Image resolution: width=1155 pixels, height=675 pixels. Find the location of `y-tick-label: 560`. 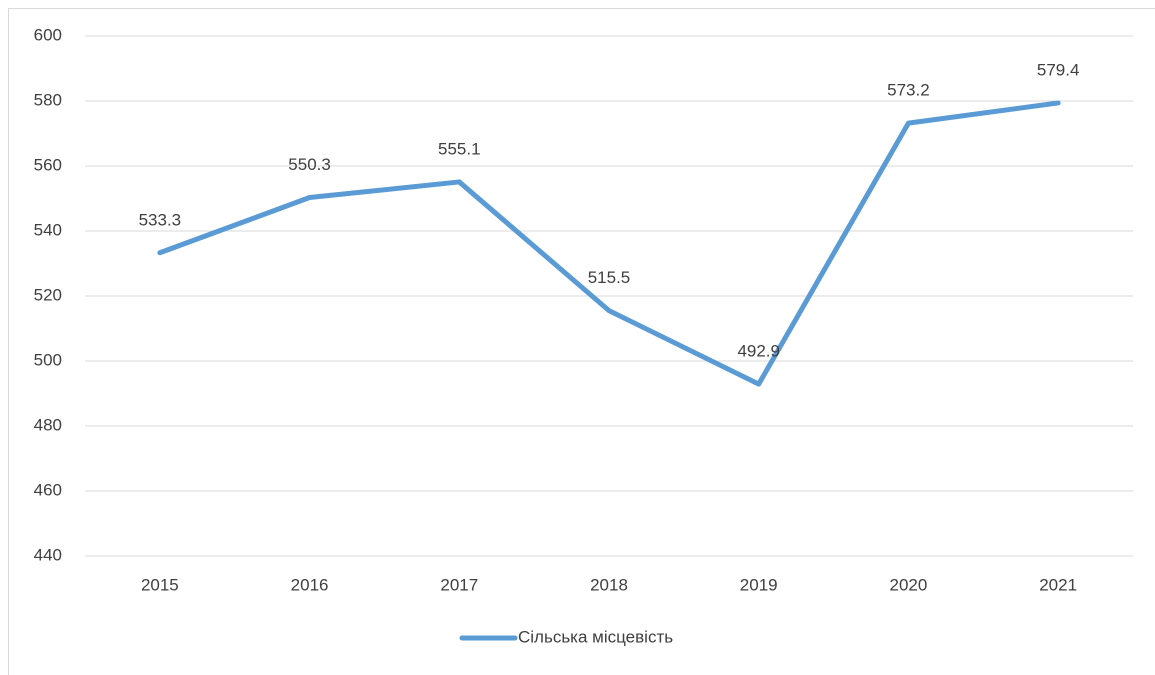

y-tick-label: 560 is located at coordinates (48, 164).